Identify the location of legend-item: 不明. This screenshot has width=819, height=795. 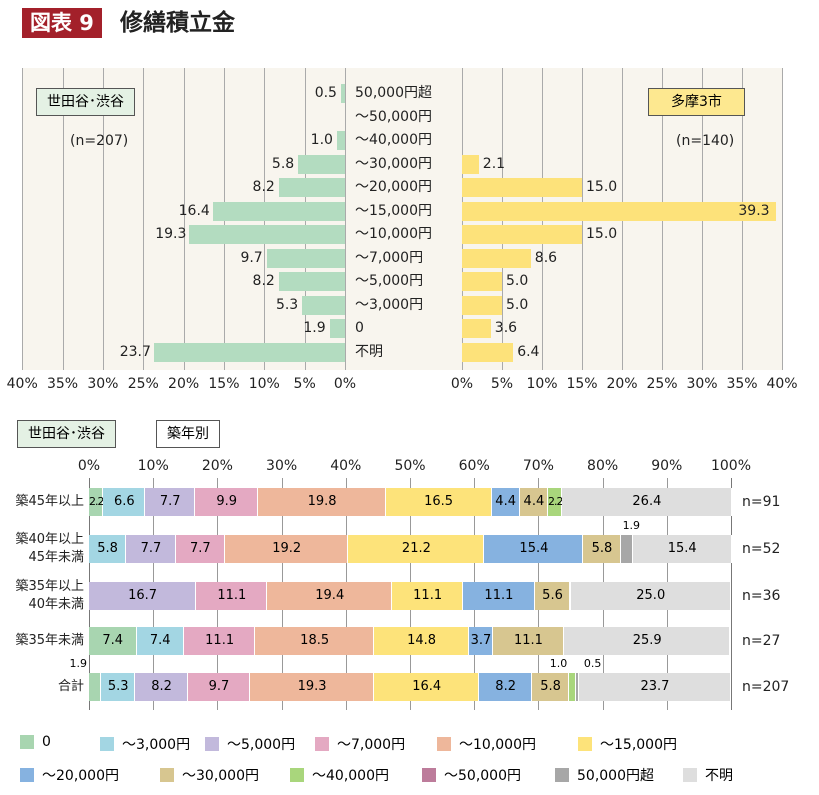
(708, 775).